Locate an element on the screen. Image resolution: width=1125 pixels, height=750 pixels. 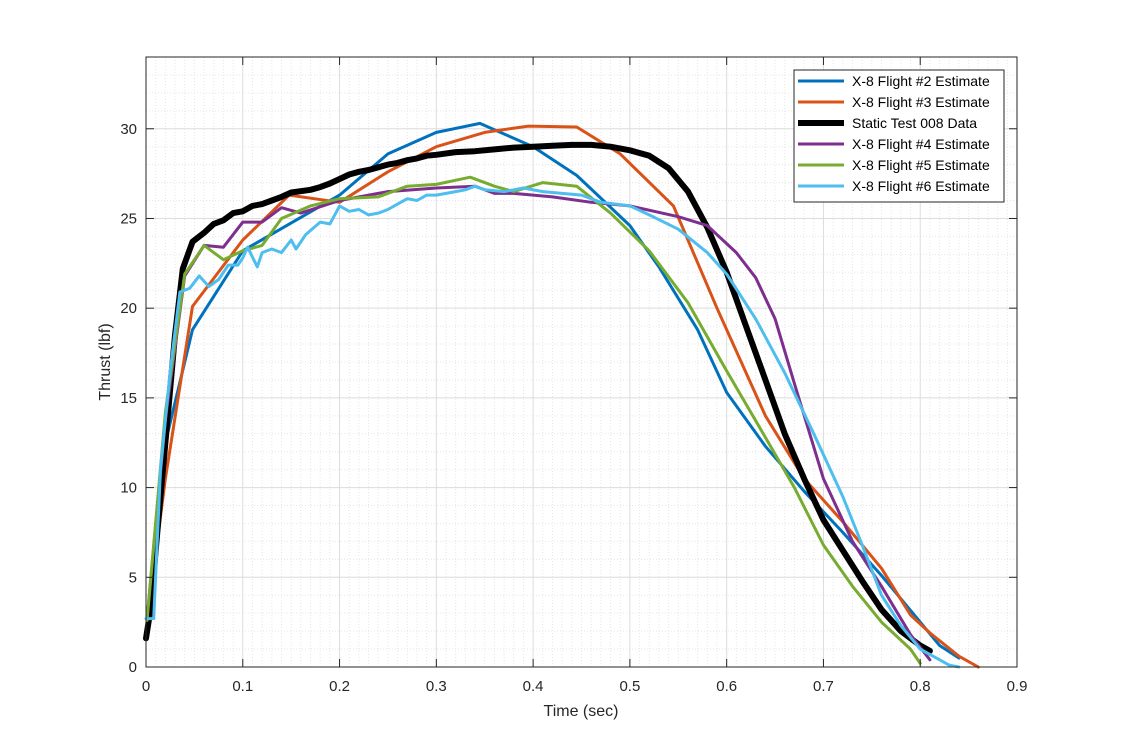
y-tick-label: 10 is located at coordinates (128, 488).